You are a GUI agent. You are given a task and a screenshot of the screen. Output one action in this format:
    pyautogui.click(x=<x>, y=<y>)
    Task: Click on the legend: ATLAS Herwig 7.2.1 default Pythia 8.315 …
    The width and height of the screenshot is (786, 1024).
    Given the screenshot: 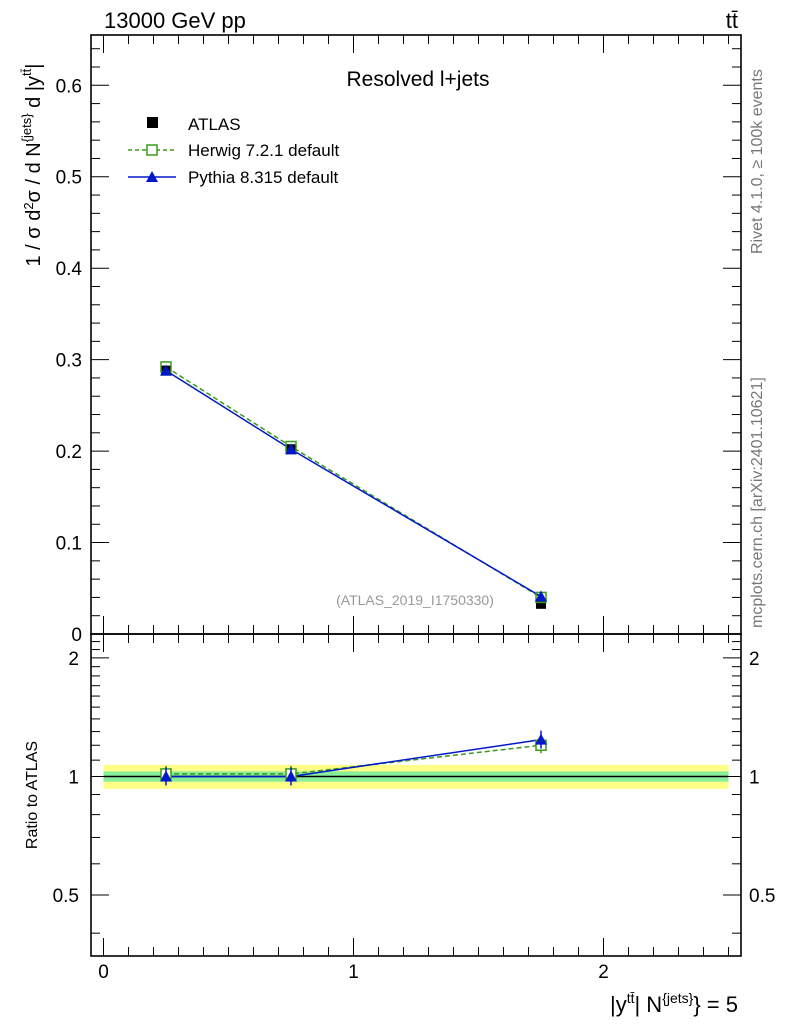 What is the action you would take?
    pyautogui.click(x=233, y=151)
    